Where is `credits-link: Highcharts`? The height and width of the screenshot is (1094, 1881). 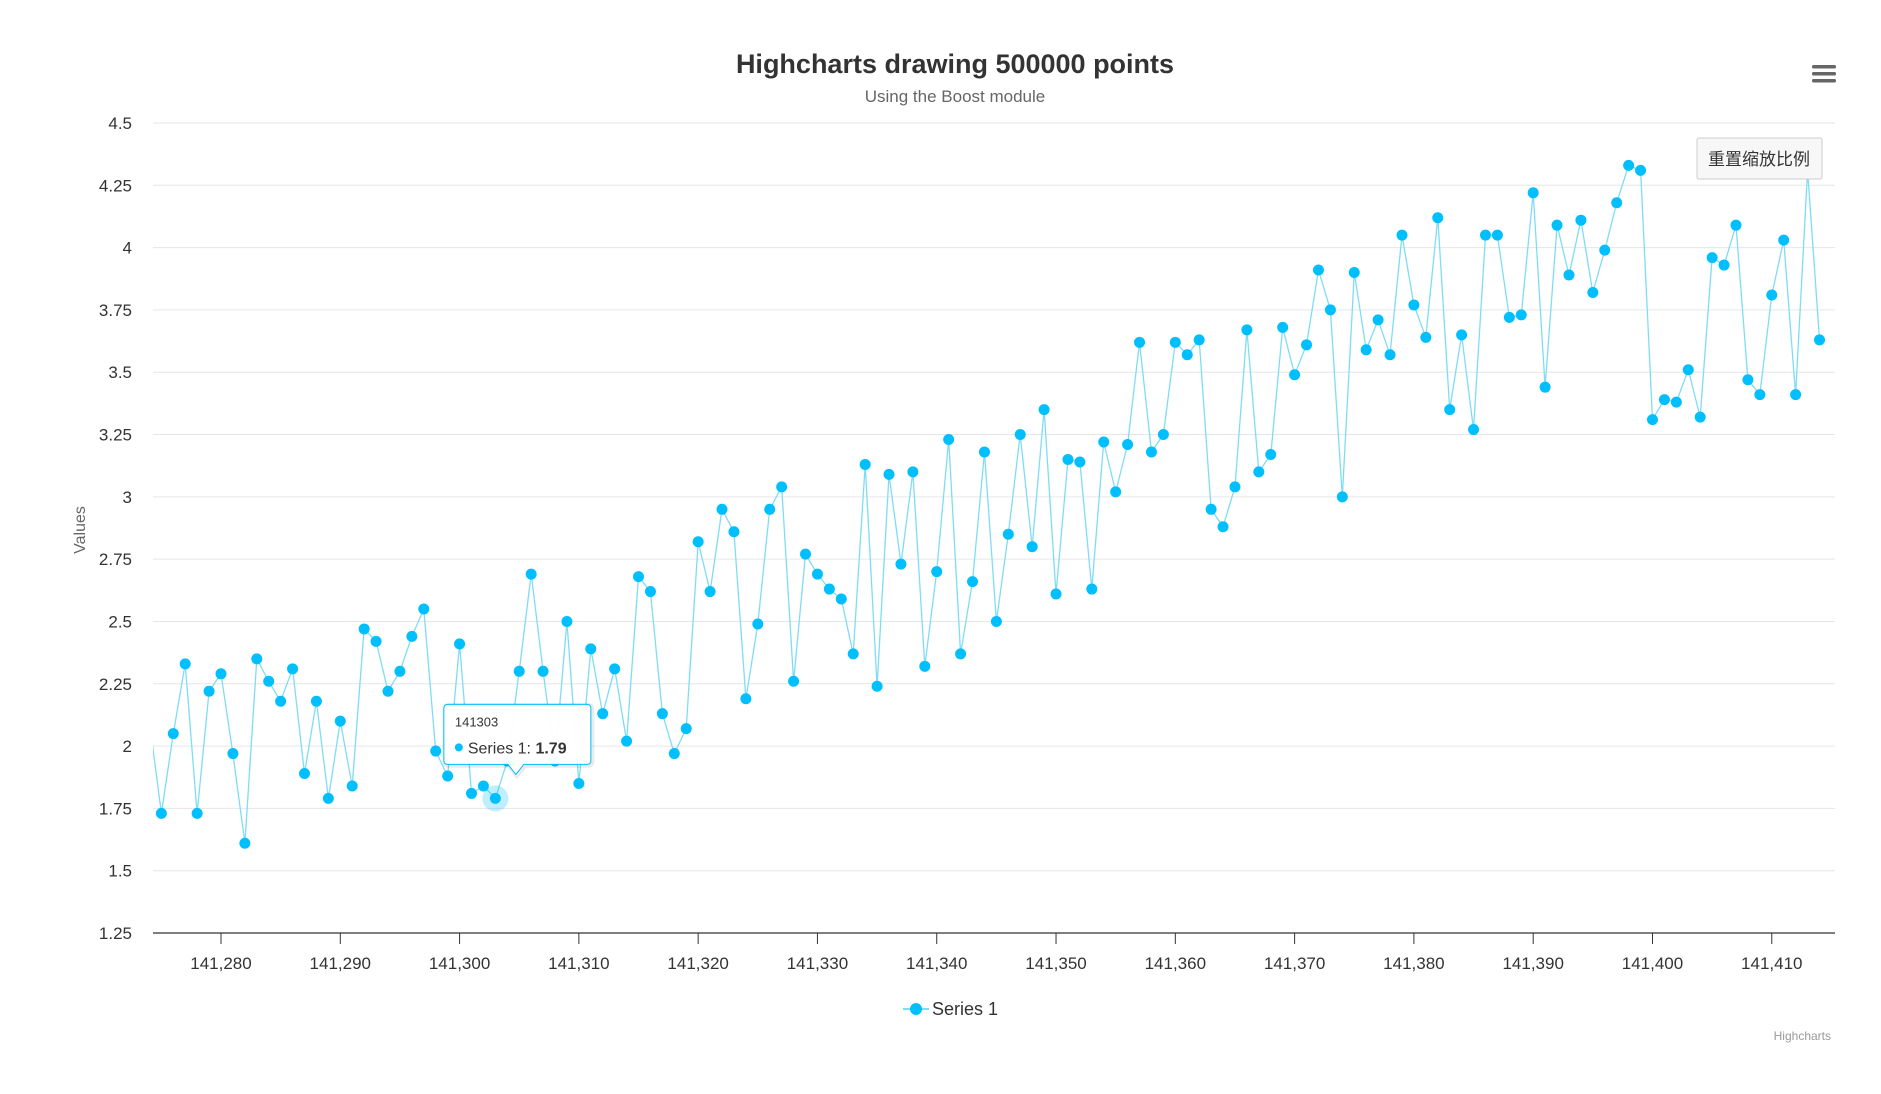 credits-link: Highcharts is located at coordinates (1802, 1036).